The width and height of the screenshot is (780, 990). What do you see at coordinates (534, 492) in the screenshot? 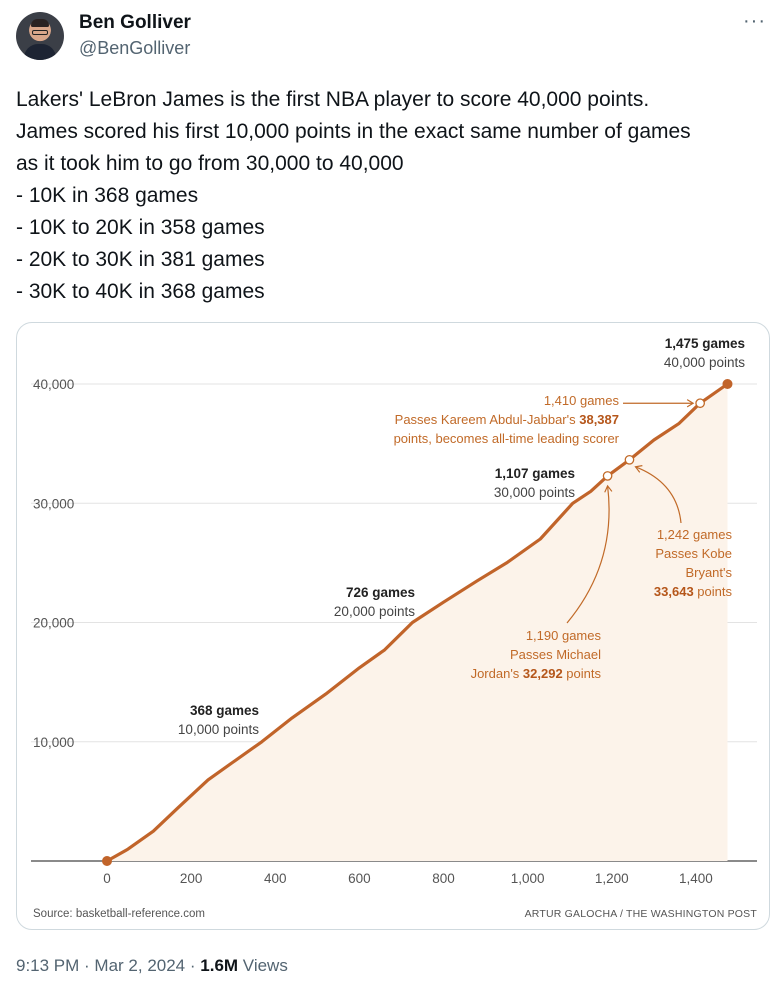
I see `milestone-label-30k-points: 30,000 points` at bounding box center [534, 492].